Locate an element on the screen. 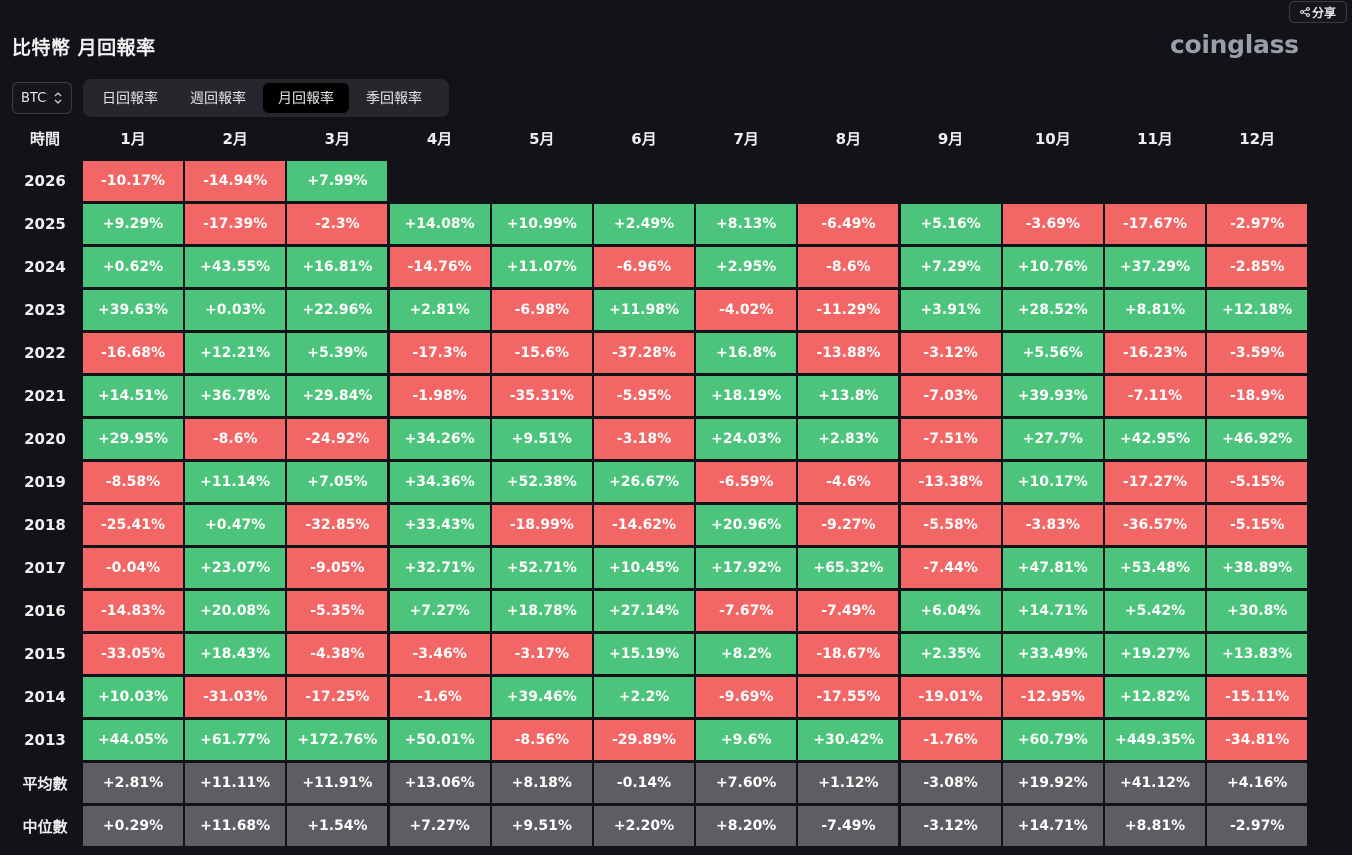 This screenshot has width=1352, height=855. return-cell: +32.71% is located at coordinates (439, 568).